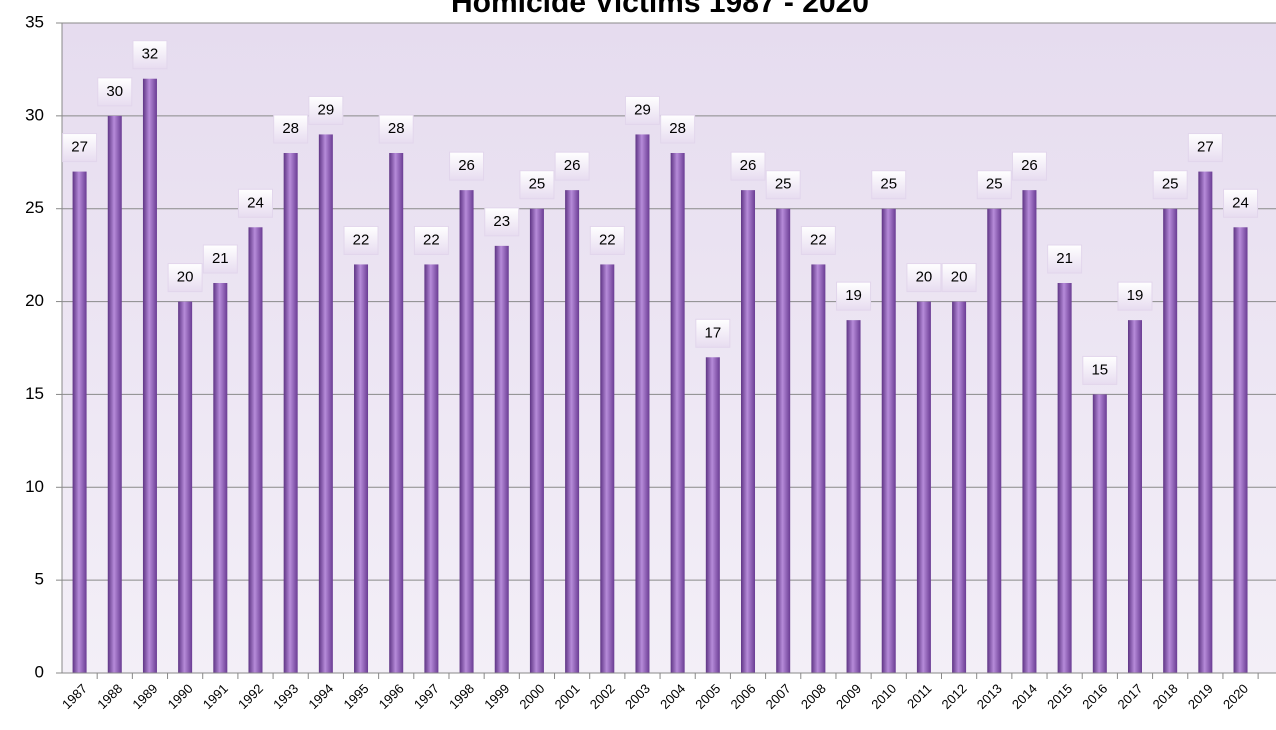 Image resolution: width=1276 pixels, height=730 pixels. Describe the element at coordinates (1129, 696) in the screenshot. I see `x-tick-label: 2017` at that location.